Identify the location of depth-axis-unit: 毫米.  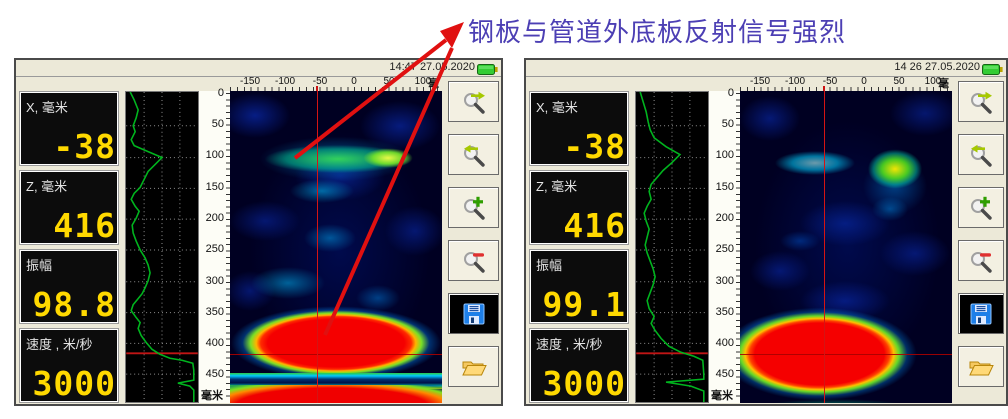
(722, 396).